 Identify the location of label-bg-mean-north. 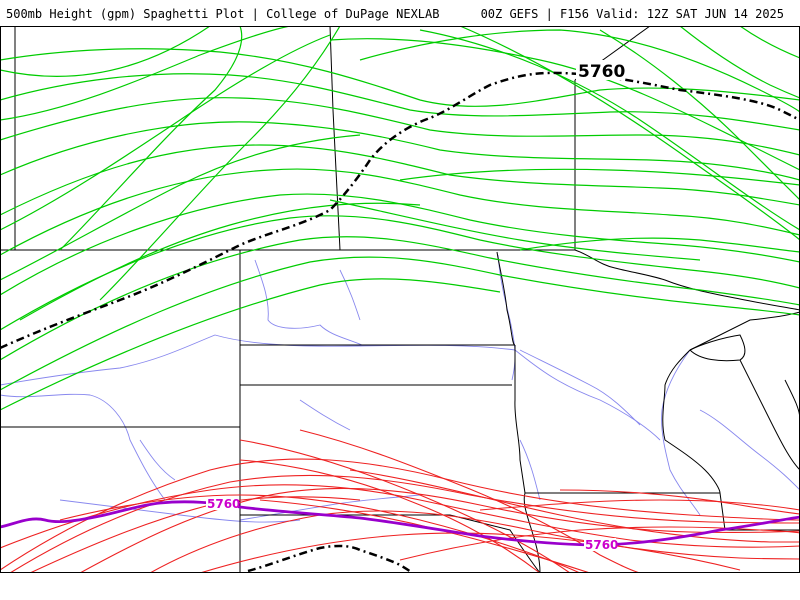
(600, 70).